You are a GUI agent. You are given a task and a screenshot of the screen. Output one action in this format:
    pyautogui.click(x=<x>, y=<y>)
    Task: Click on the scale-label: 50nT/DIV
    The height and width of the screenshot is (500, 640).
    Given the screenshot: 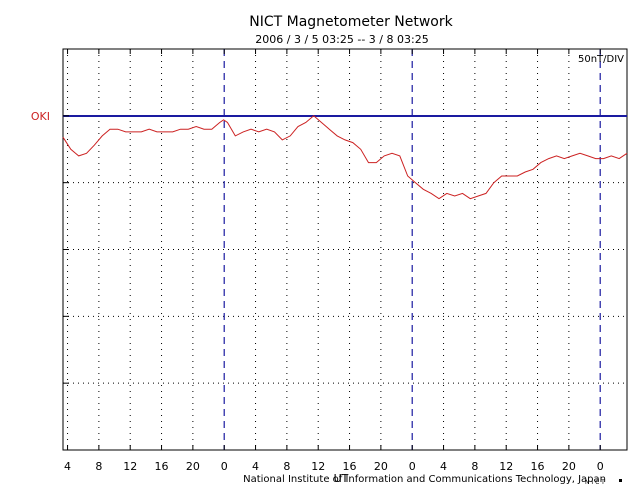 What is the action you would take?
    pyautogui.click(x=601, y=59)
    